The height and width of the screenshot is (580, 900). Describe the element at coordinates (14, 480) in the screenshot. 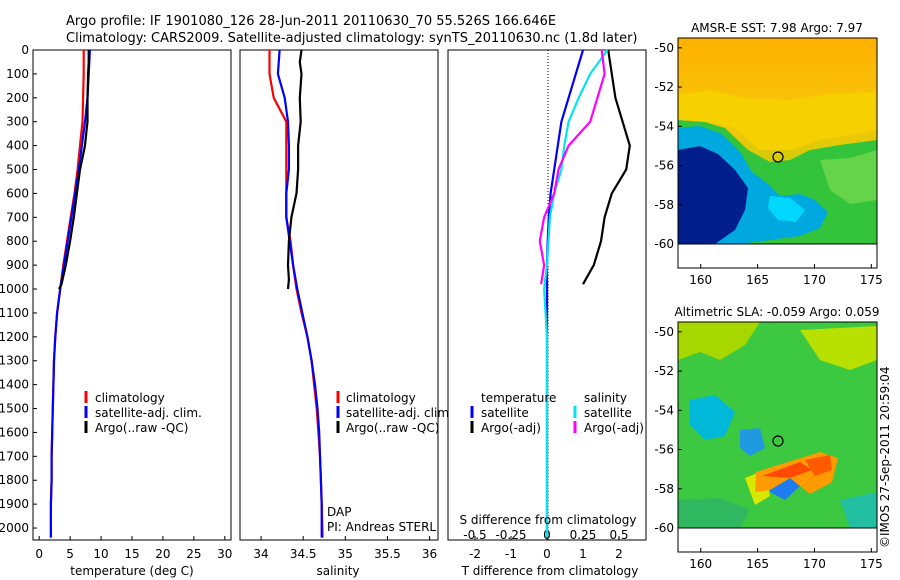

I see `depth-tick-label: 1800` at that location.